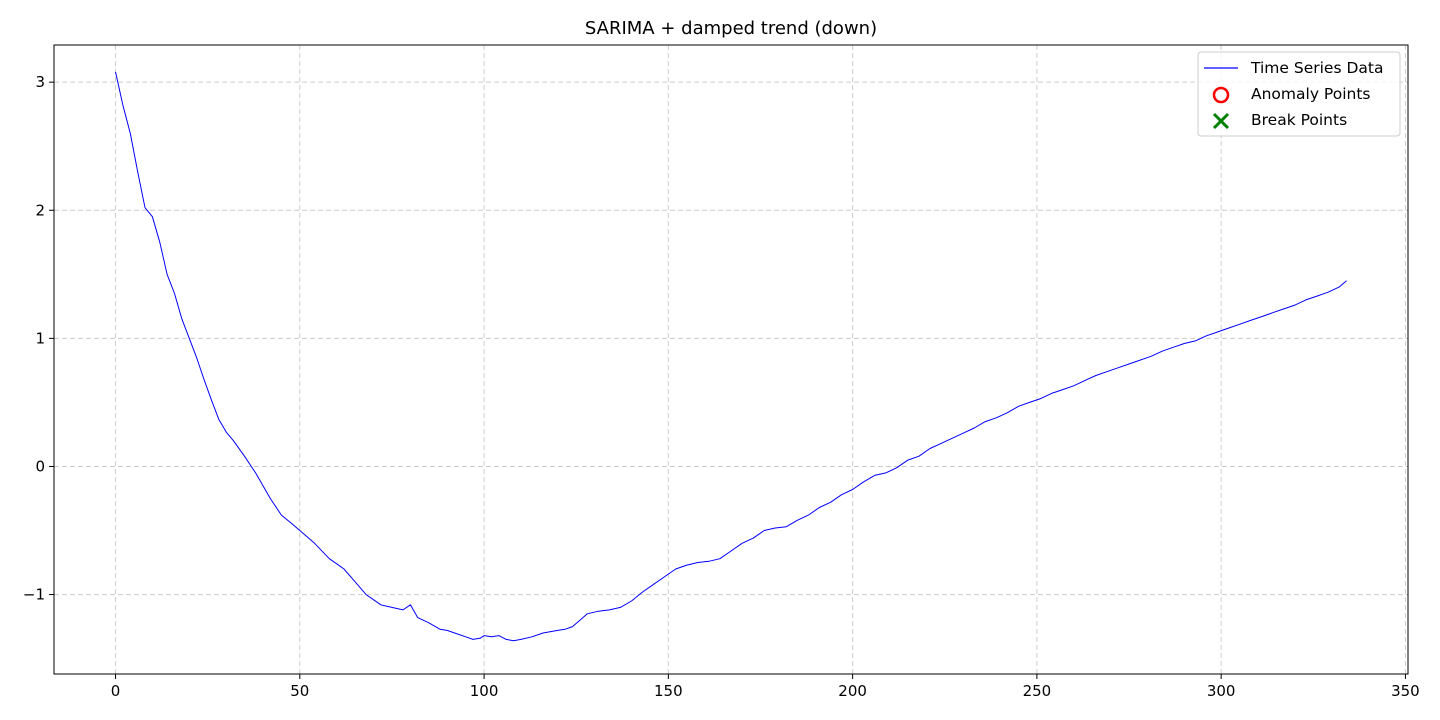  What do you see at coordinates (40, 210) in the screenshot?
I see `y-tick-label: 2` at bounding box center [40, 210].